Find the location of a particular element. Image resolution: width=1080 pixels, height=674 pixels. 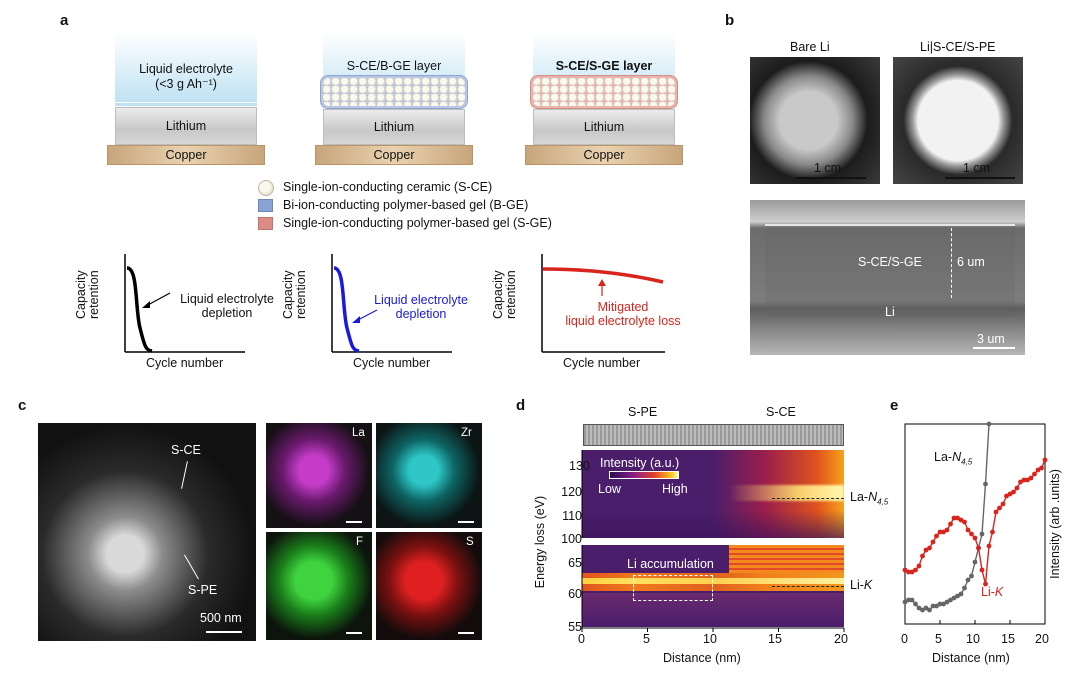

plot1-ylabel: Capacity retention is located at coordinates (87, 294).